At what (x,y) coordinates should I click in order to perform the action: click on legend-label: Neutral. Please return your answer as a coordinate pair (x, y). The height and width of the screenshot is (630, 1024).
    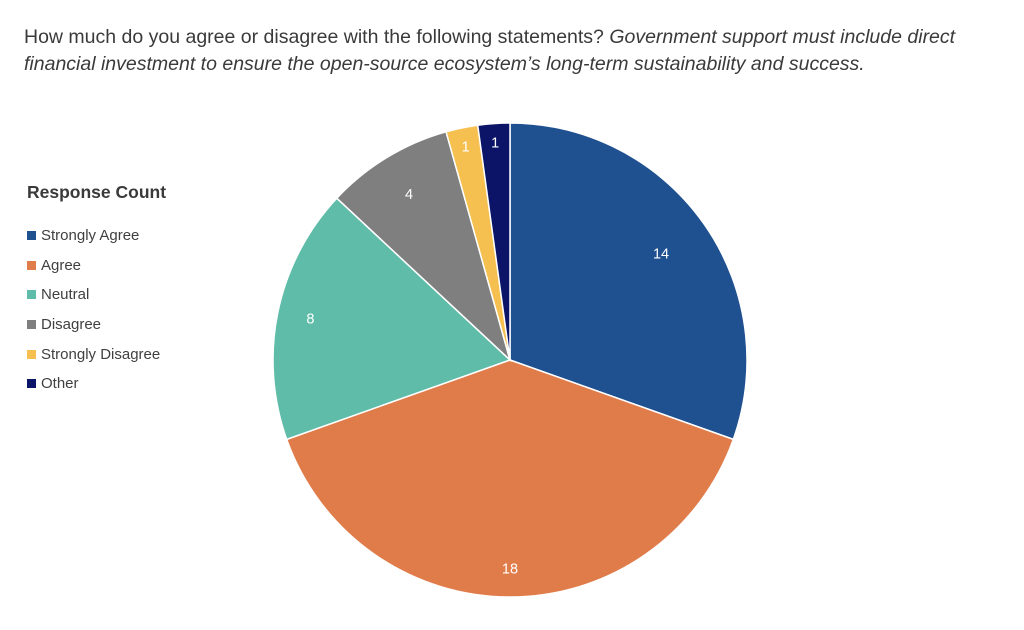
    Looking at the image, I should click on (65, 295).